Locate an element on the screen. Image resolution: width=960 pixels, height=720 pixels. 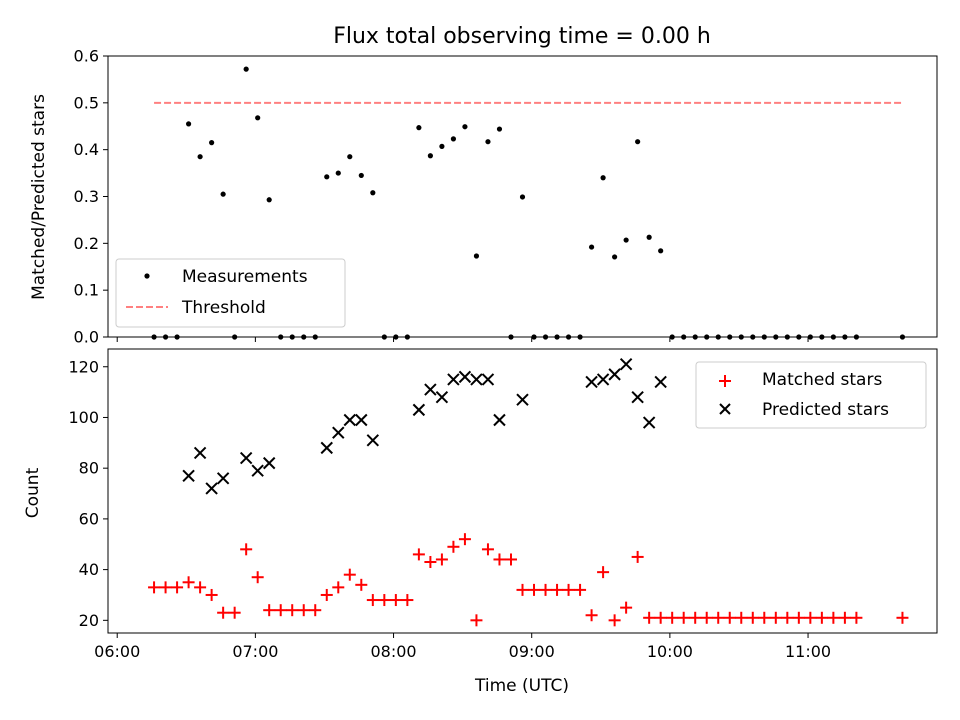
top-y-tick-label: 0.6 is located at coordinates (86, 56).